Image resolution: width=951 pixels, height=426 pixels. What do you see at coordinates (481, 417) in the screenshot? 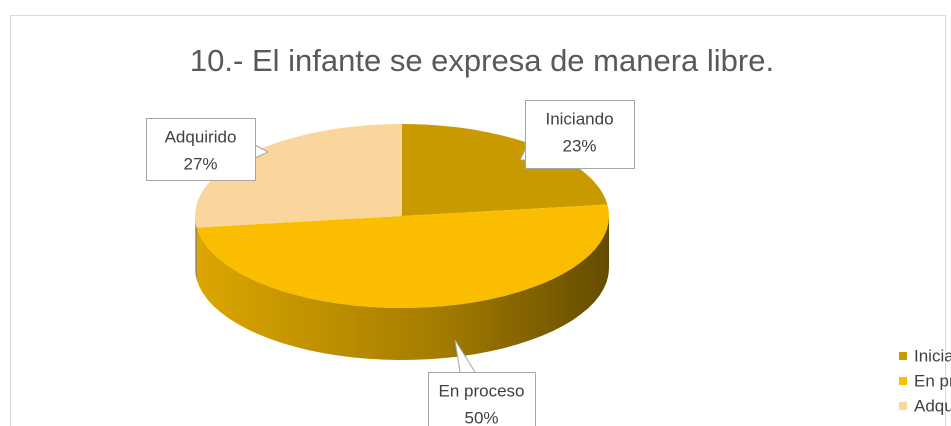
I see `data-label-value: 50%` at bounding box center [481, 417].